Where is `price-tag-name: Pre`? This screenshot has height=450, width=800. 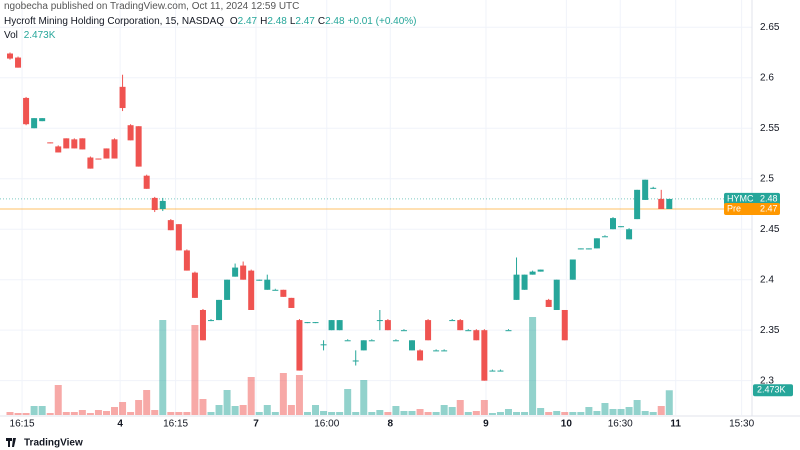 price-tag-name: Pre is located at coordinates (734, 208).